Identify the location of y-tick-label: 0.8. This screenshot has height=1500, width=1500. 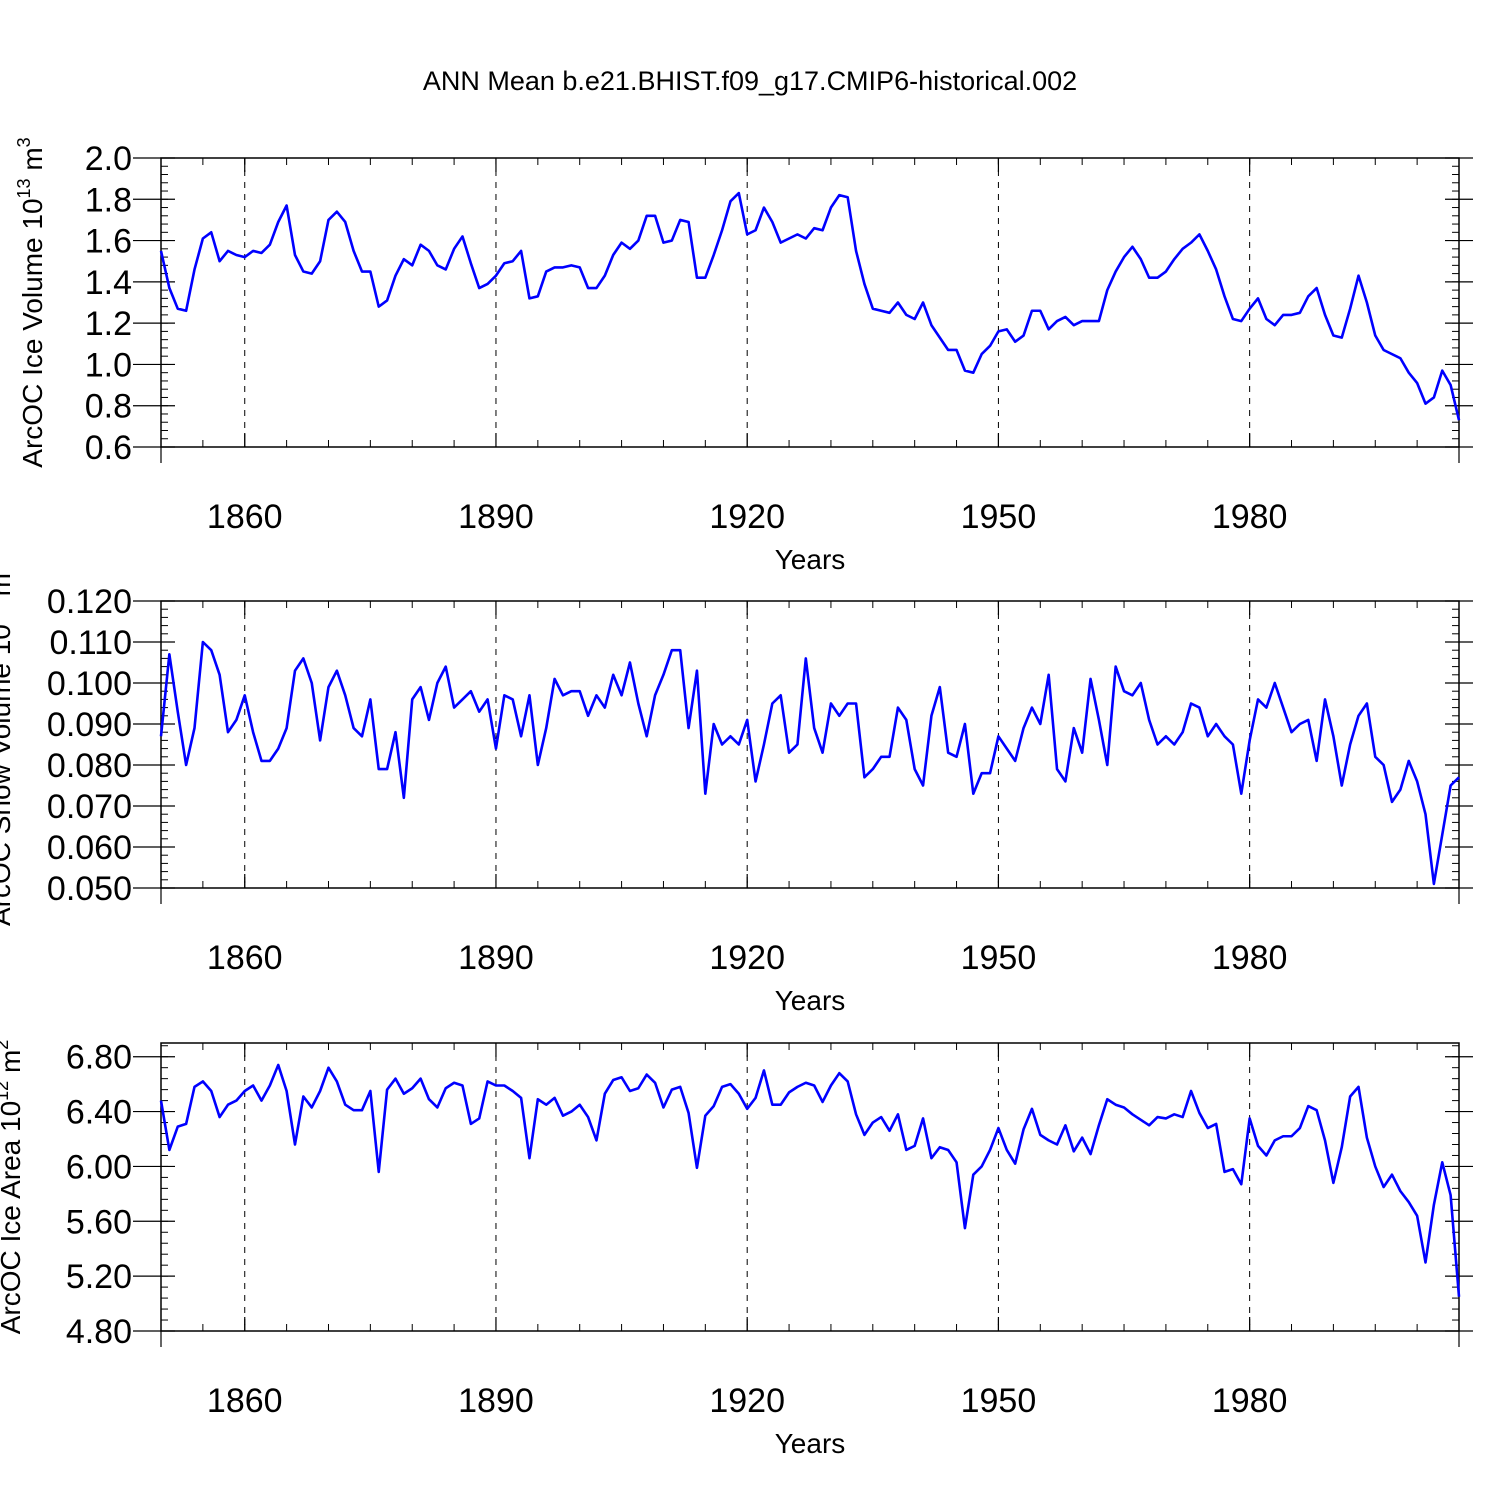
(108, 407).